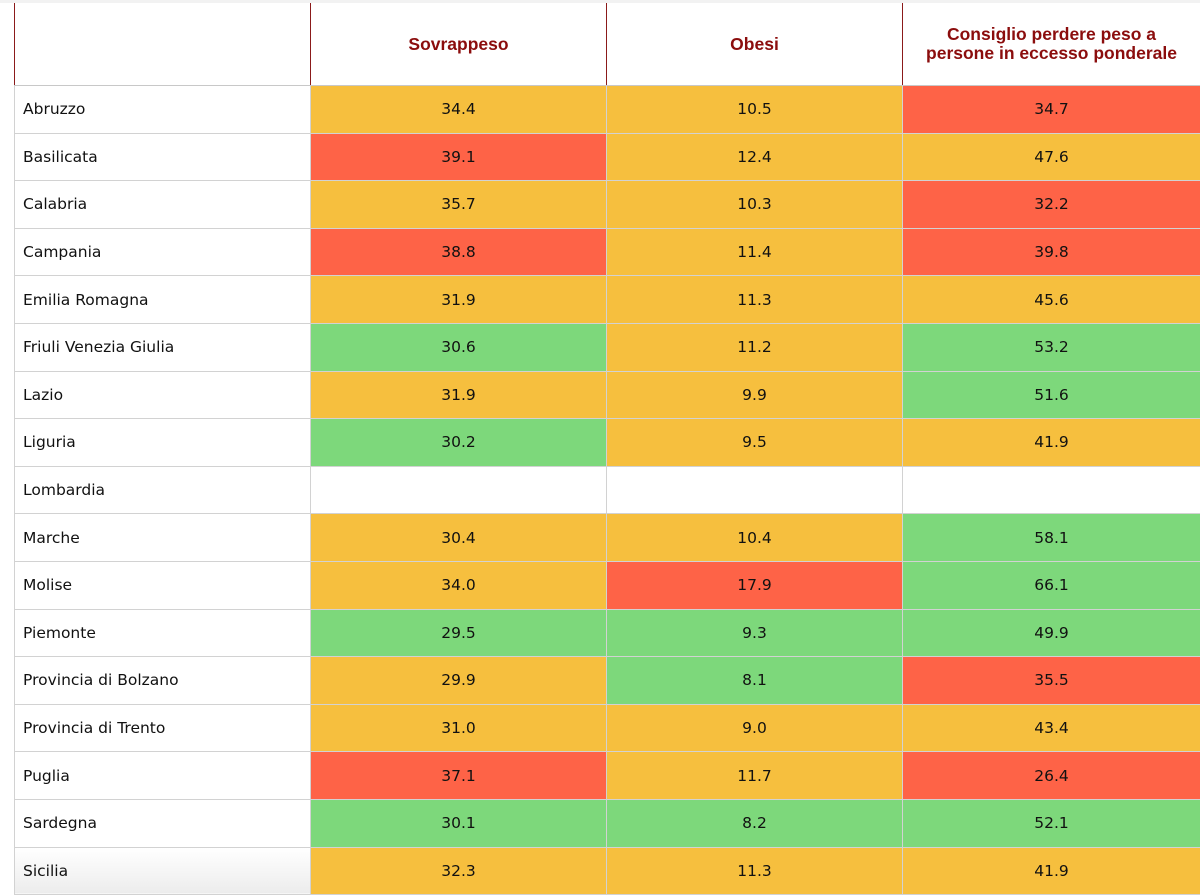 Image resolution: width=1200 pixels, height=895 pixels. I want to click on region-name-cell: Sardegna, so click(162, 823).